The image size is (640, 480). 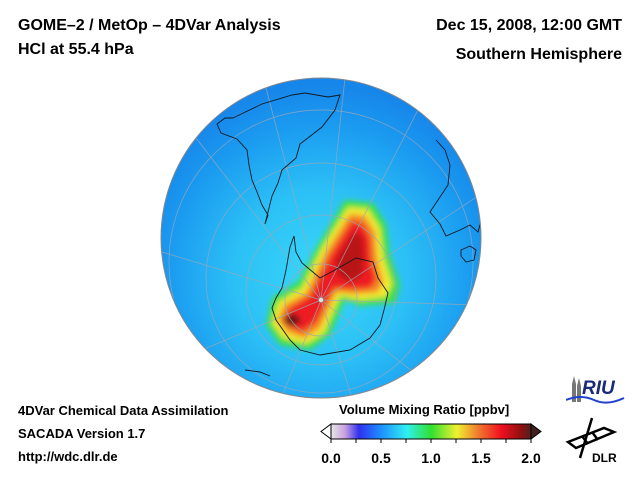 I want to click on colorbar-tick-label: 0.0, so click(x=331, y=458).